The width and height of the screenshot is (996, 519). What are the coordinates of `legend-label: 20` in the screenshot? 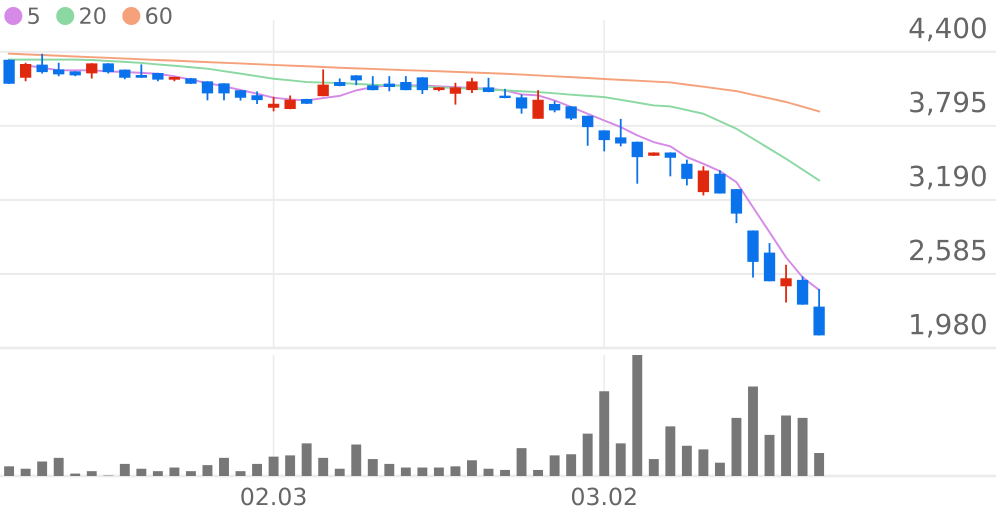 It's located at (93, 15).